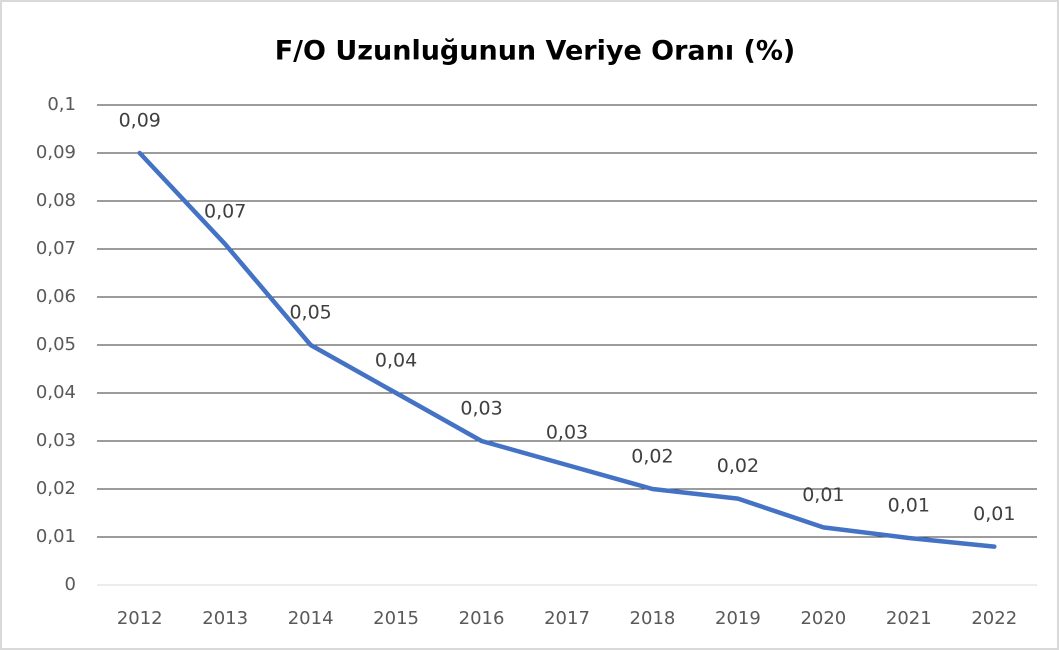 Image resolution: width=1059 pixels, height=650 pixels. I want to click on y-tick-label: 0,02, so click(56, 488).